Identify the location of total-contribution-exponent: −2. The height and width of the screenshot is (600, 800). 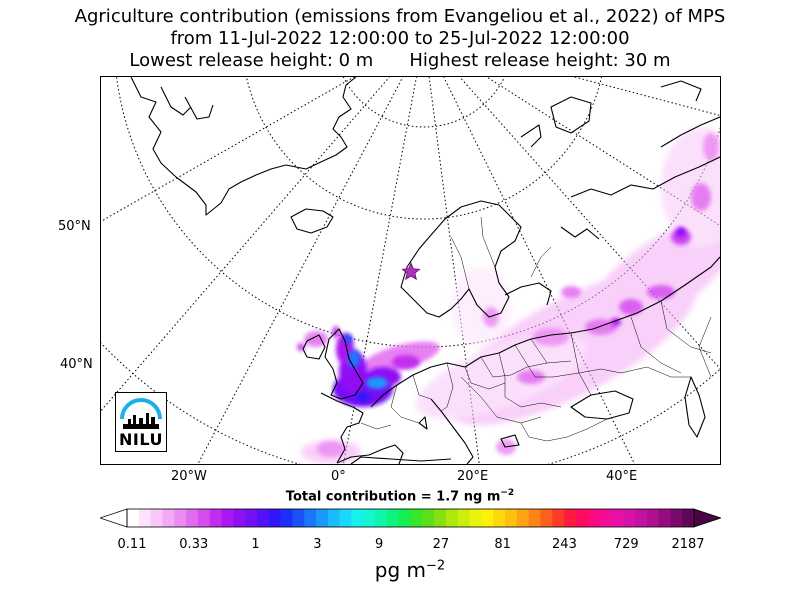
(507, 493).